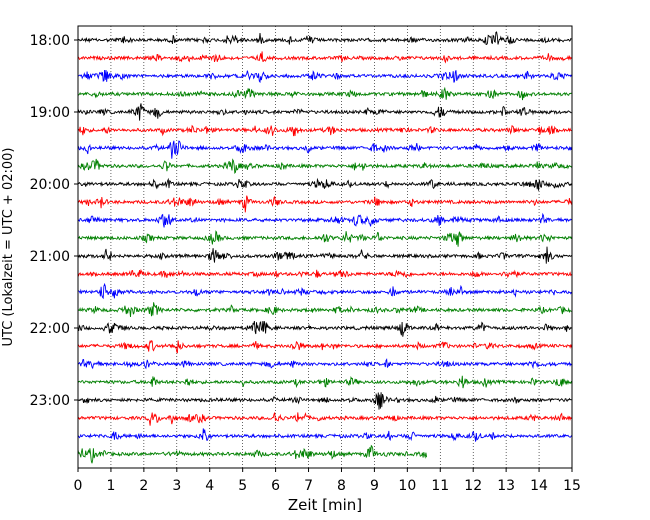 The width and height of the screenshot is (650, 520). Describe the element at coordinates (50, 185) in the screenshot. I see `y-tick-label: 20:00` at that location.